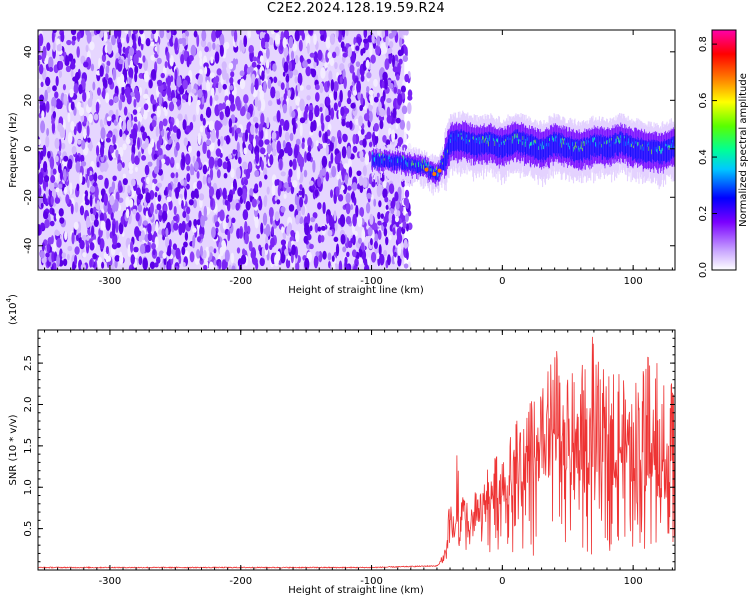 The image size is (750, 600). What do you see at coordinates (28, 149) in the screenshot?
I see `y-tick-label: 0` at bounding box center [28, 149].